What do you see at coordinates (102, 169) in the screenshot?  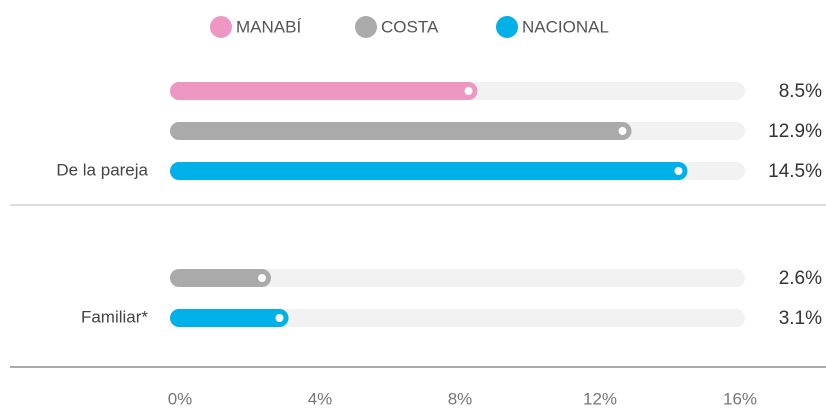 I see `category-label: De la pareja` at bounding box center [102, 169].